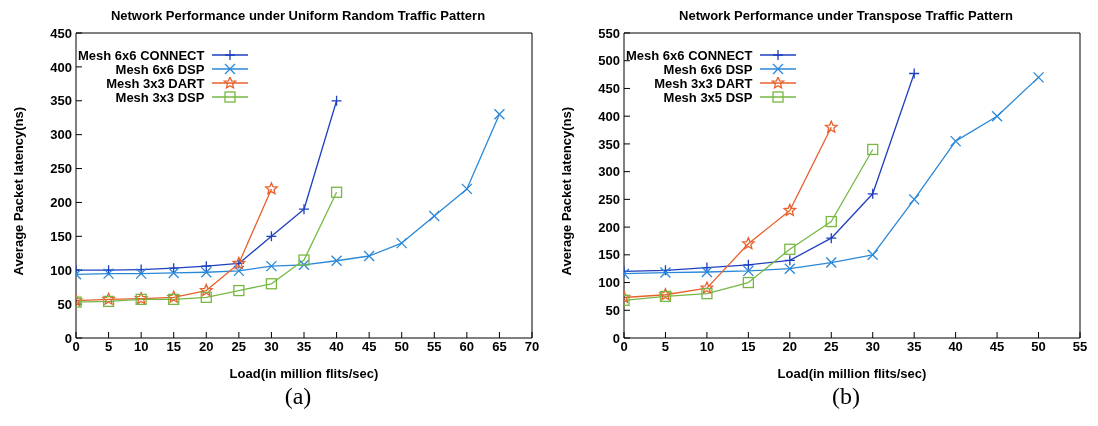 The image size is (1098, 426). Describe the element at coordinates (846, 16) in the screenshot. I see `chart-title: Network Performance under Transpose Traffic Pattern` at that location.